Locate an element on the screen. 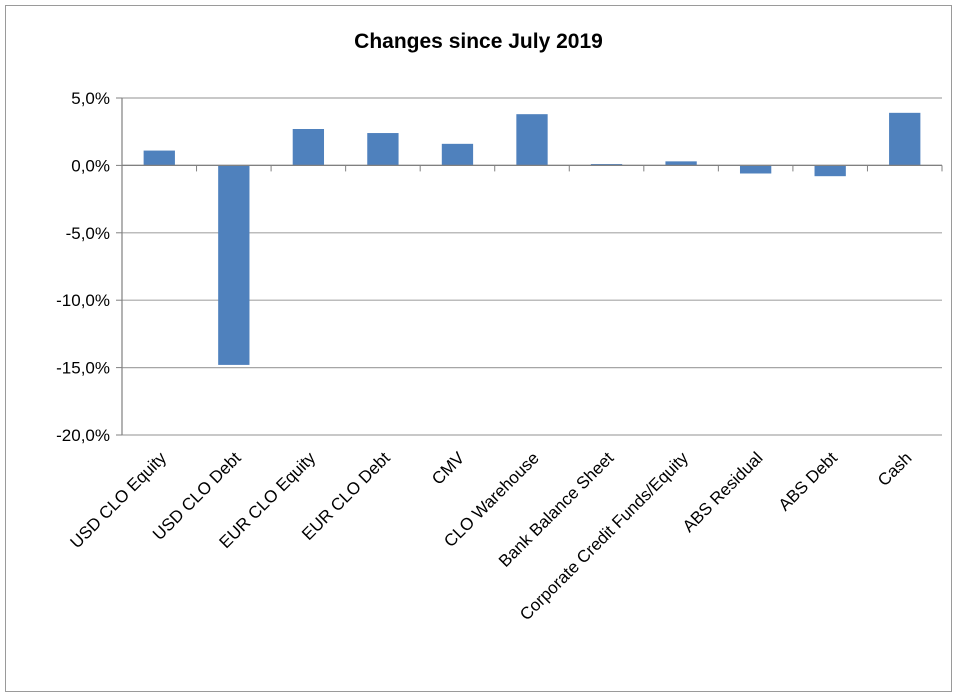 Image resolution: width=957 pixels, height=697 pixels. y-tick-label: 0,0% is located at coordinates (90, 165).